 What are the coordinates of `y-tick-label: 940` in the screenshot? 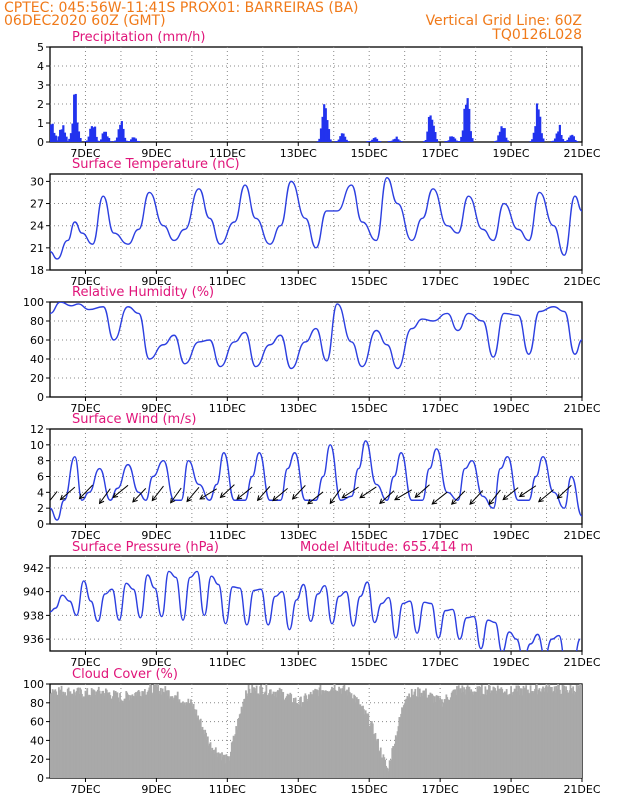 It's located at (33, 592).